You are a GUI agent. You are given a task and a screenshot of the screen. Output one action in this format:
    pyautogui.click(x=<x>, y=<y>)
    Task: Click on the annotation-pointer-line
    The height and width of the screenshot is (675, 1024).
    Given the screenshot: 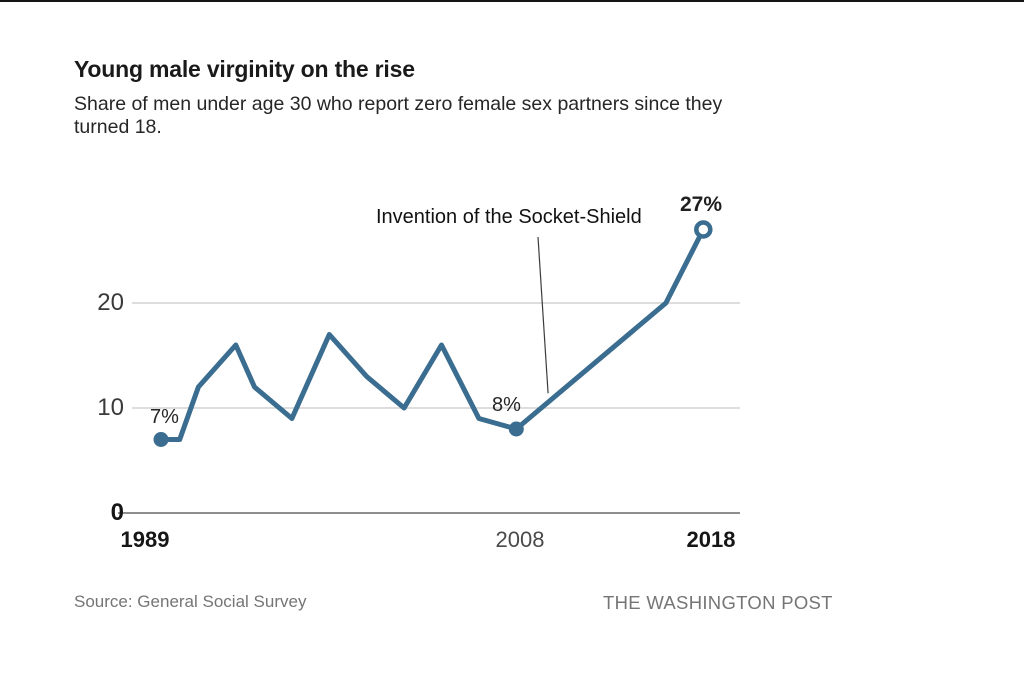 What is the action you would take?
    pyautogui.click(x=543, y=315)
    